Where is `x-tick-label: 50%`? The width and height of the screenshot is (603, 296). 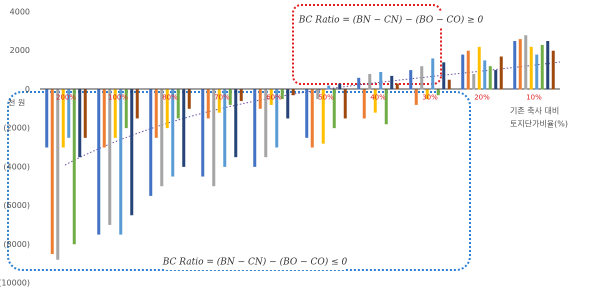
x-tick-label: 50% is located at coordinates (326, 97).